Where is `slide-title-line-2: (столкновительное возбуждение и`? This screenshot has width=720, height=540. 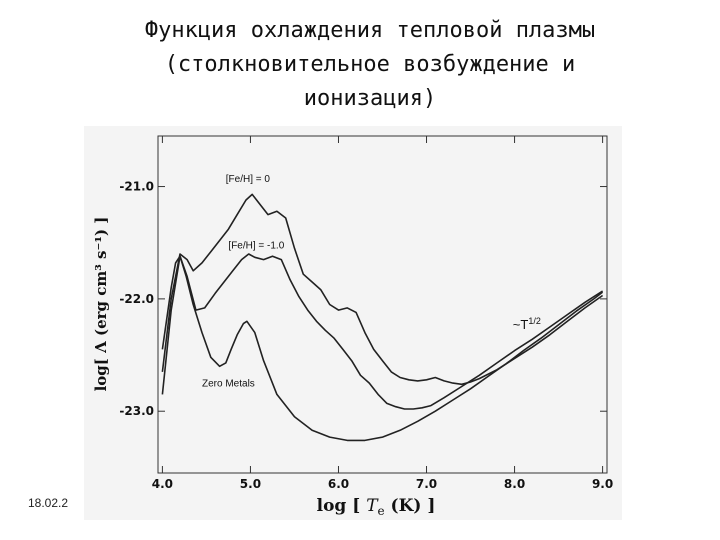 slide-title-line-2: (столкновительное возбуждение и is located at coordinates (370, 64).